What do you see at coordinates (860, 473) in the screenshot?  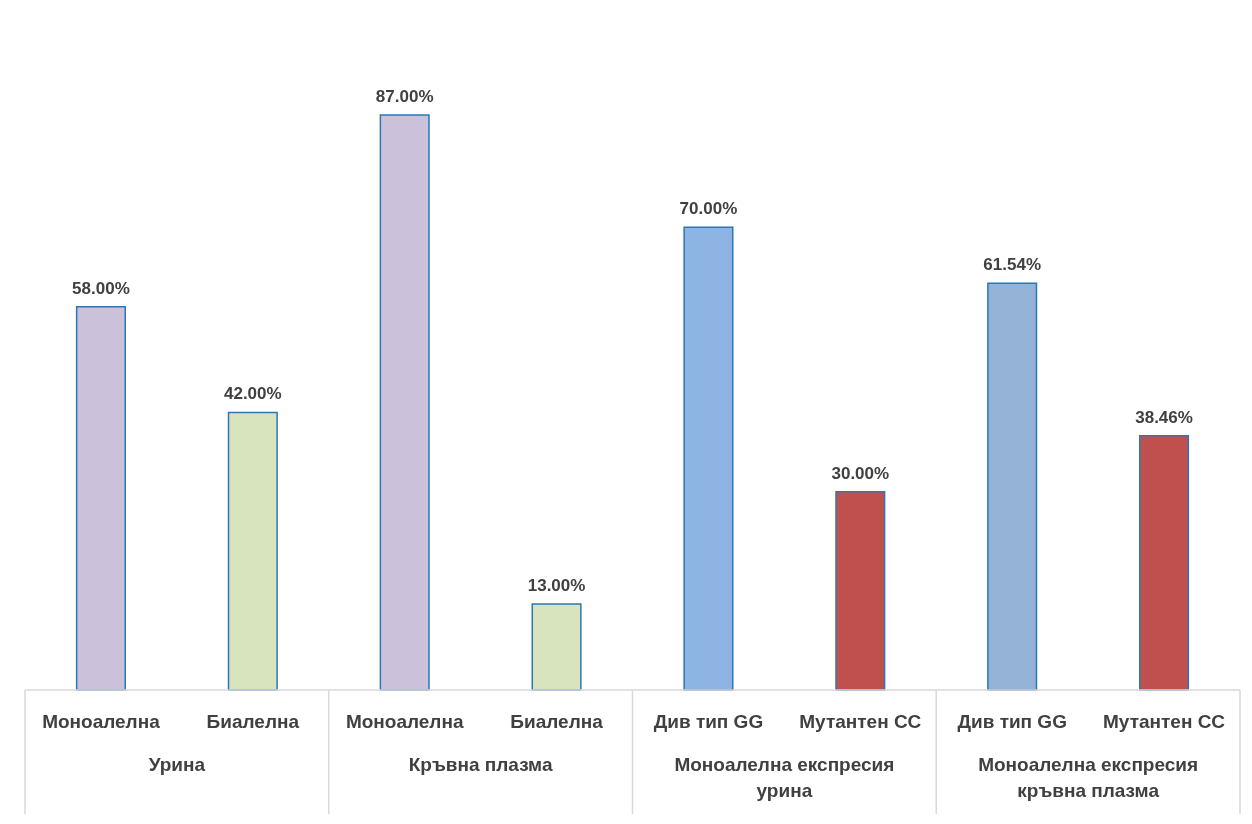 I see `data-label: 30.00%` at bounding box center [860, 473].